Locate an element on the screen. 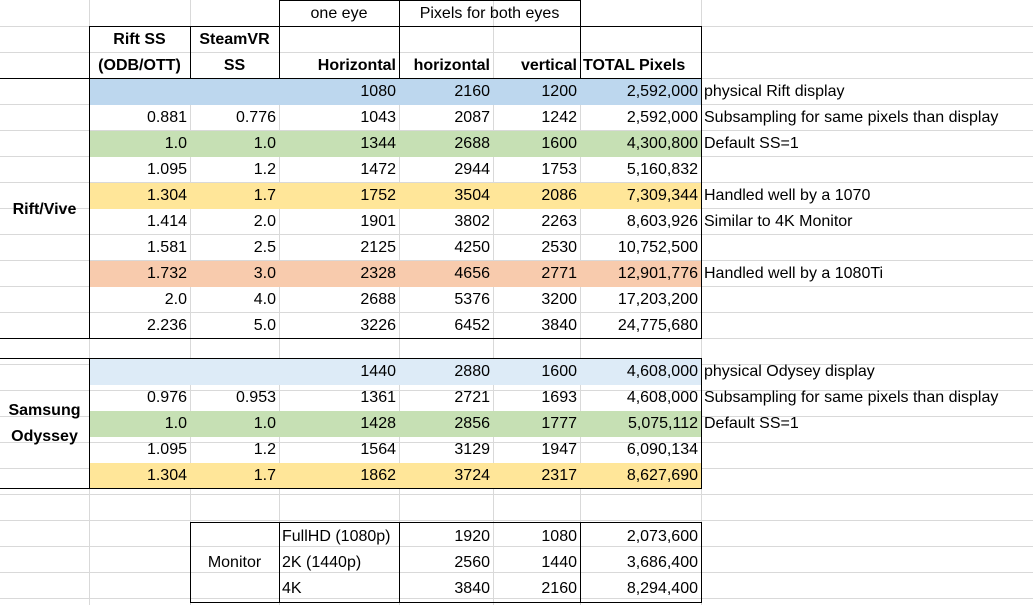 The width and height of the screenshot is (1033, 605). rift-note-cell: Similar to 4K Monitor is located at coordinates (778, 221).